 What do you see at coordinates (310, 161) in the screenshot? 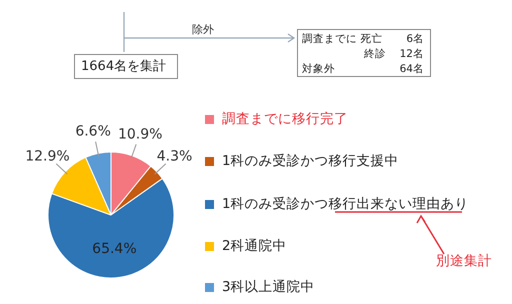
I see `legend-label: 1科のみ受診かつ移行支援中` at bounding box center [310, 161].